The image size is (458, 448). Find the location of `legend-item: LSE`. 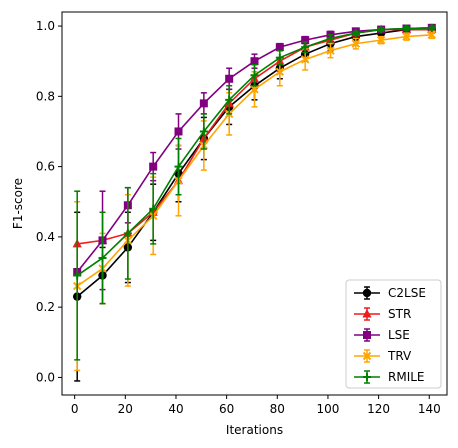

legend-item: LSE is located at coordinates (382, 335).